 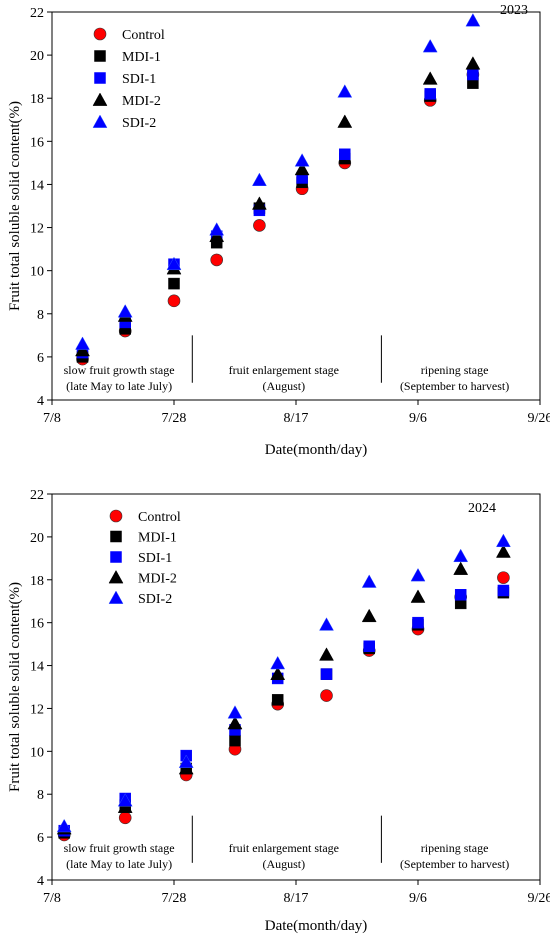 I want to click on legend: Control MDI-1 SDI-1 MDI-2 SDI-2, so click(x=144, y=558).